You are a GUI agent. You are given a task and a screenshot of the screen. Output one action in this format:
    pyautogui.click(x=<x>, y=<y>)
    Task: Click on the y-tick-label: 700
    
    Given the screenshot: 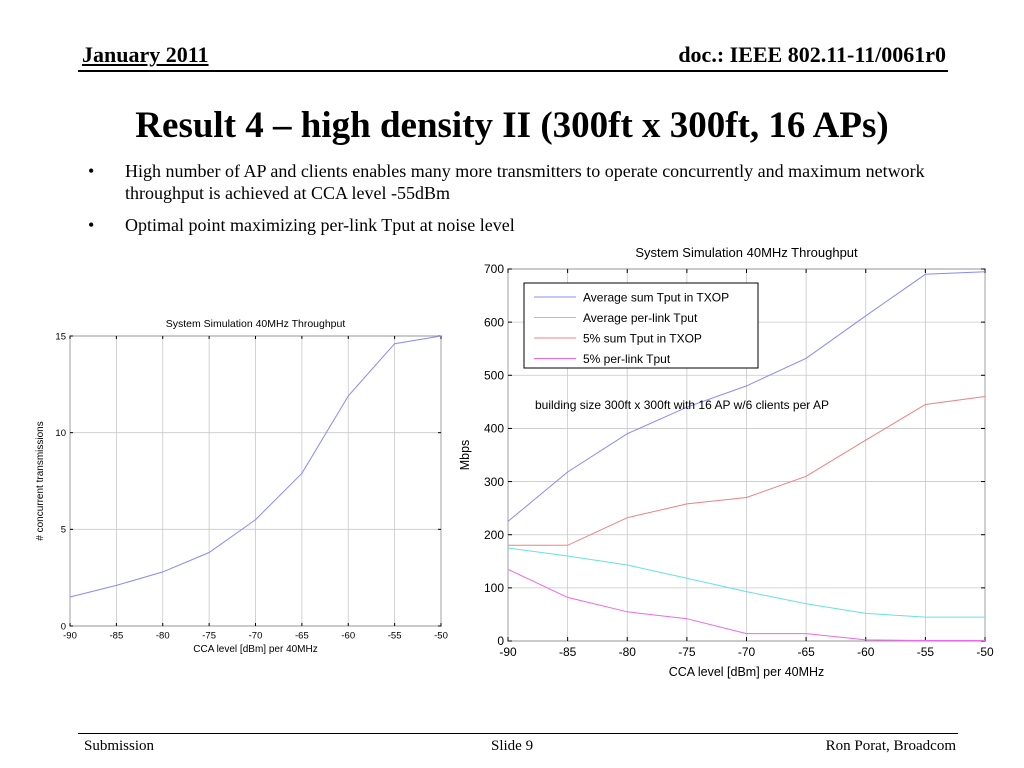 What is the action you would take?
    pyautogui.click(x=494, y=269)
    